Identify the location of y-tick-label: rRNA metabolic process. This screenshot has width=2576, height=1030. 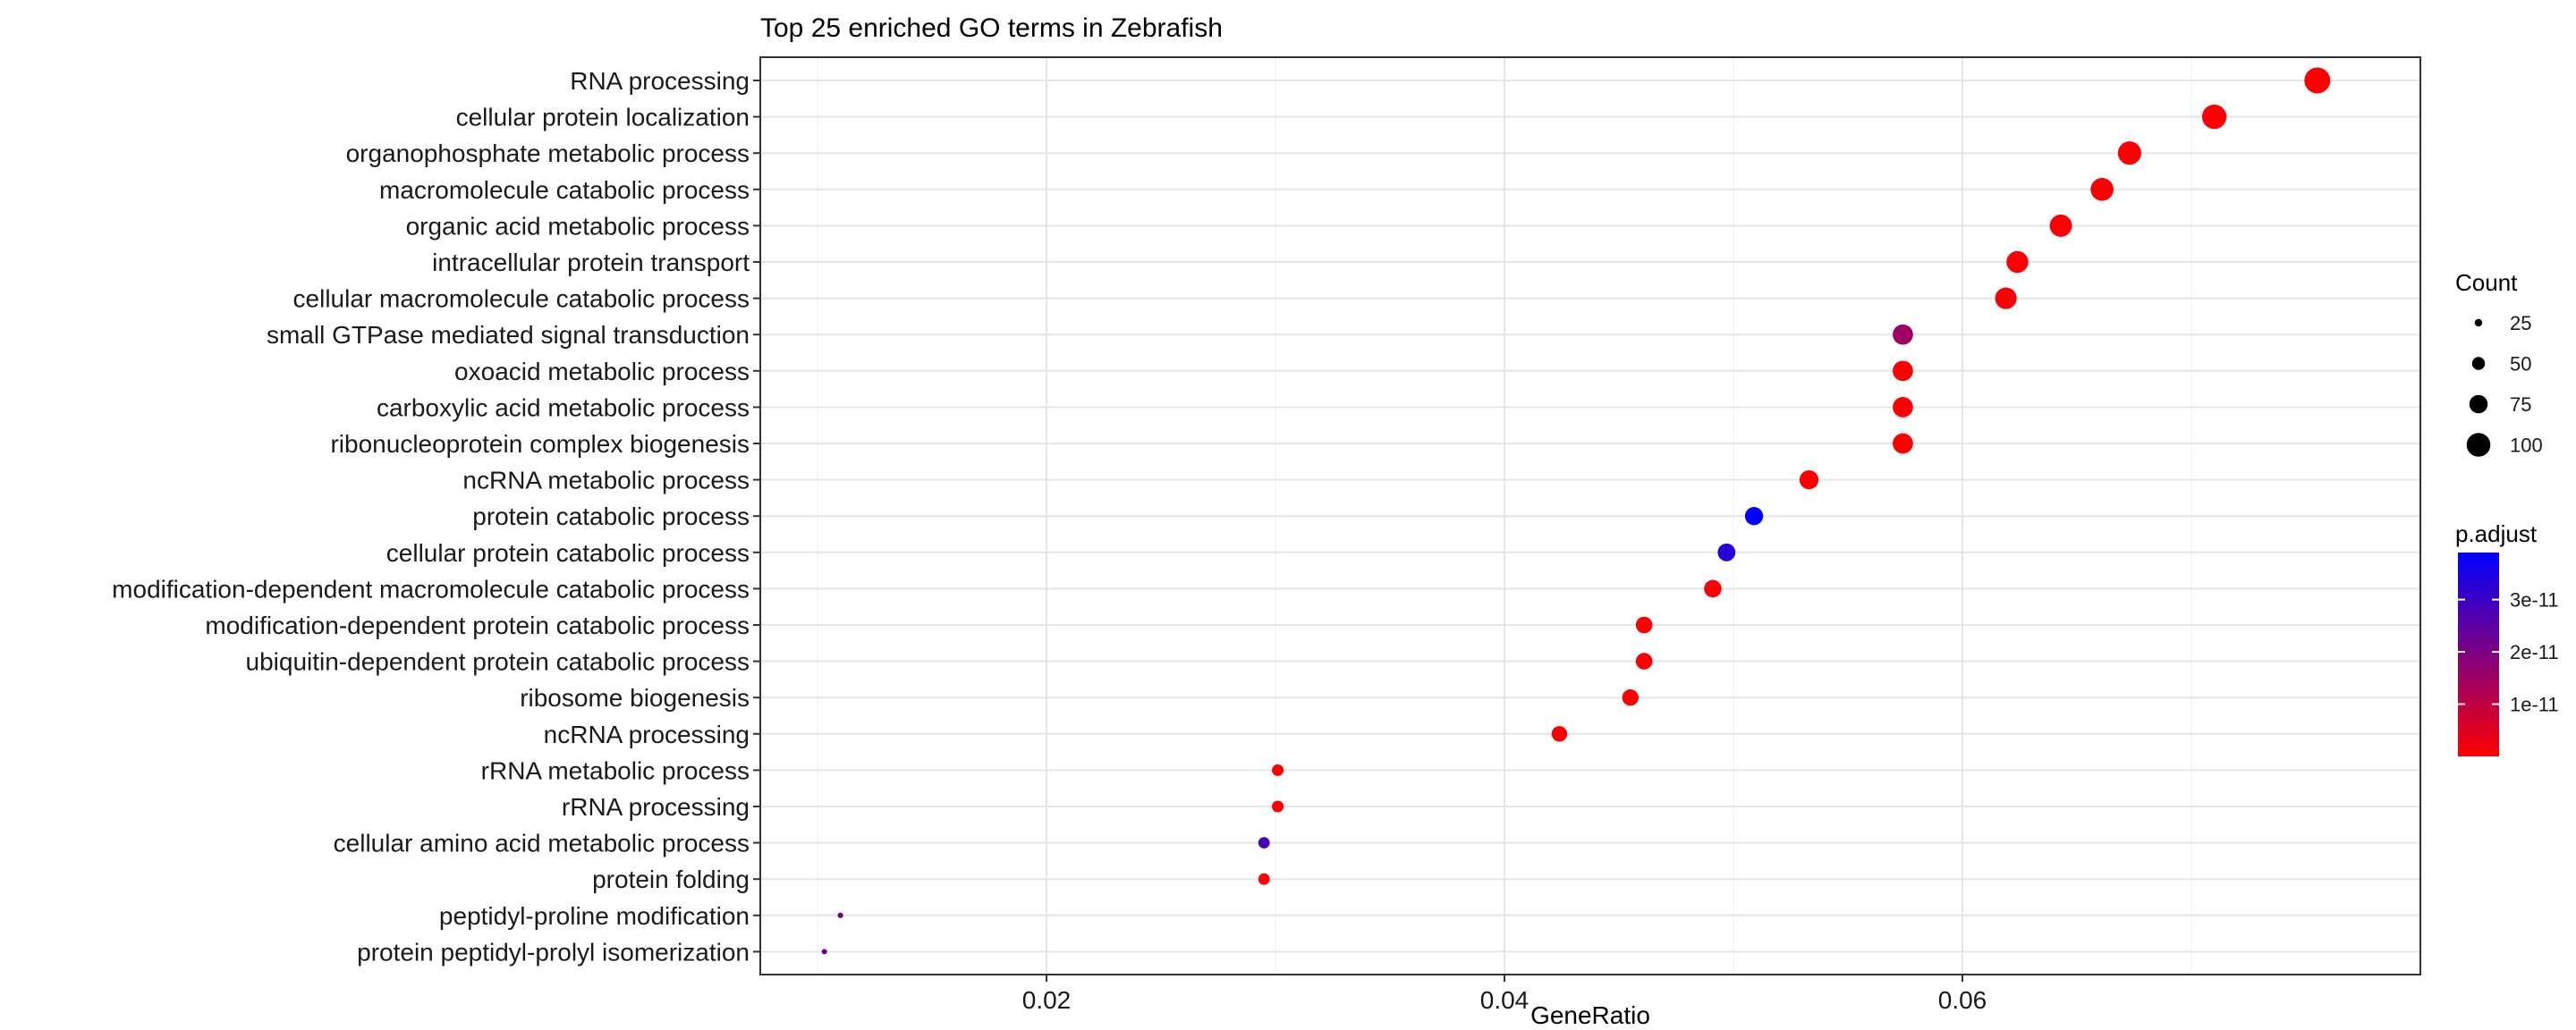
(615, 770).